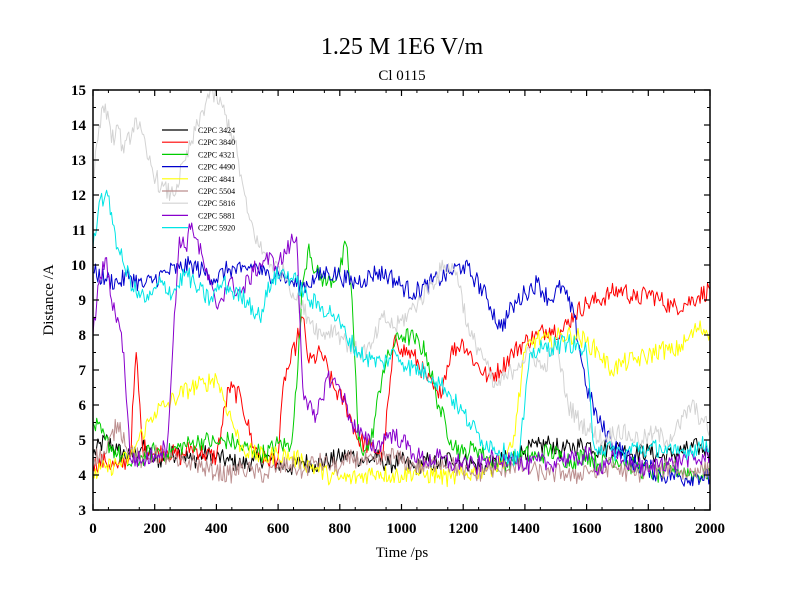 The height and width of the screenshot is (605, 800). Describe the element at coordinates (648, 529) in the screenshot. I see `x-tick-label: 1800` at that location.